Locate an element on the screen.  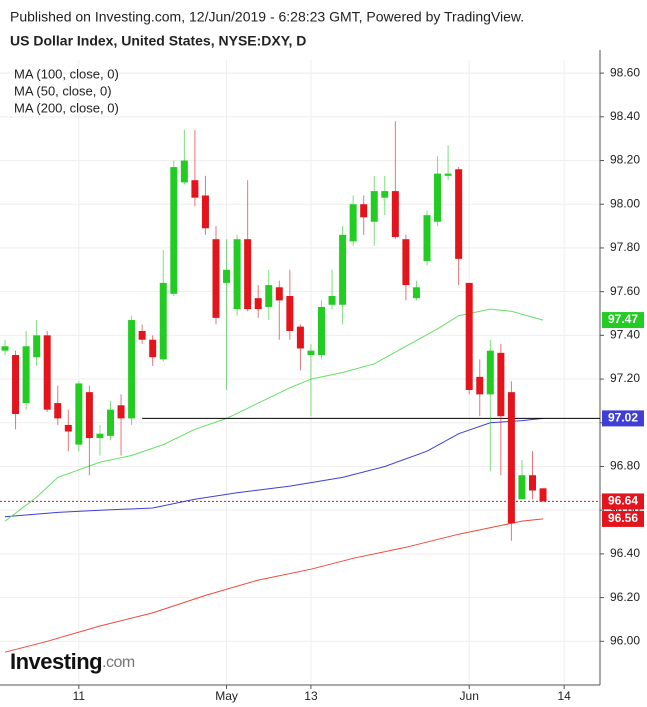
brand-logo: Investing.com is located at coordinates (72, 661).